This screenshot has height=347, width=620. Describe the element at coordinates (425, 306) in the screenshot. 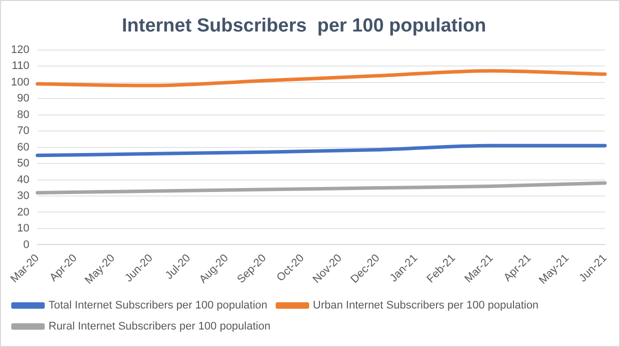

I see `legend-label: Urban Internet Subscribers per 100 population` at that location.